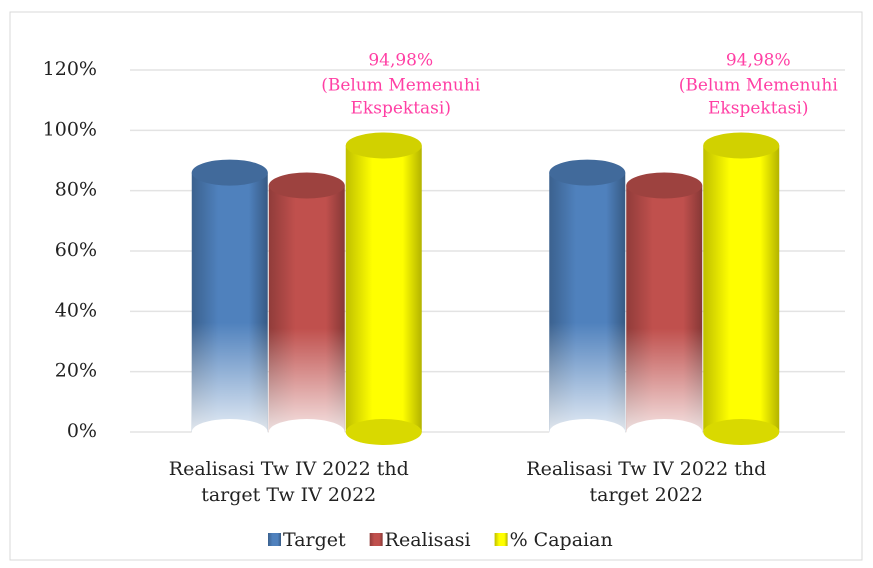 The height and width of the screenshot is (568, 873). I want to click on y-tick-label: 0%, so click(82, 431).